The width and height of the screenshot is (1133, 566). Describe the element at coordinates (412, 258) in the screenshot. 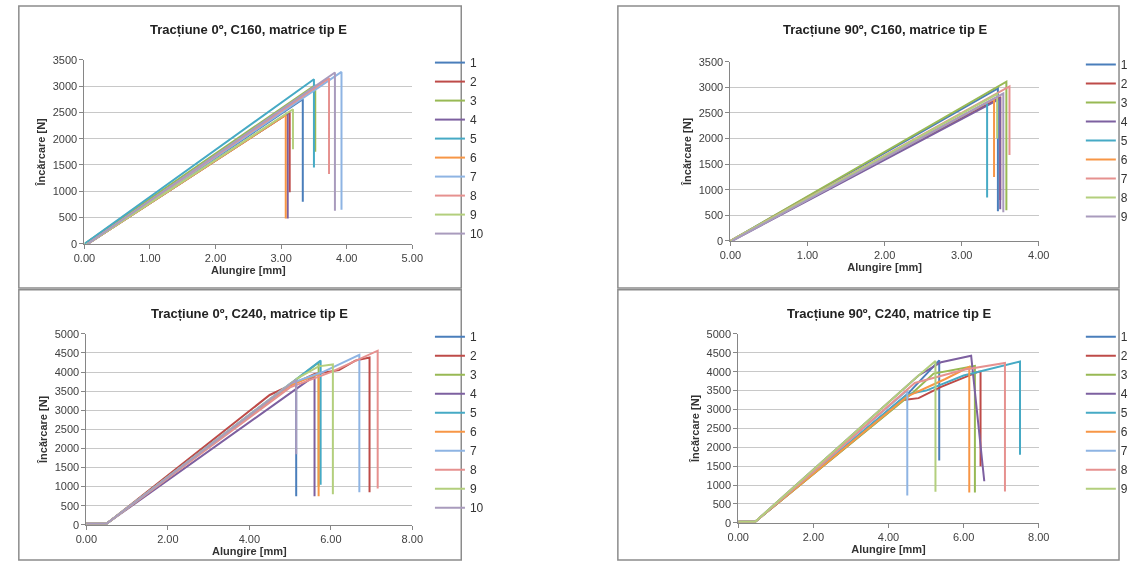

I see `x-tick-label: 5.00` at that location.